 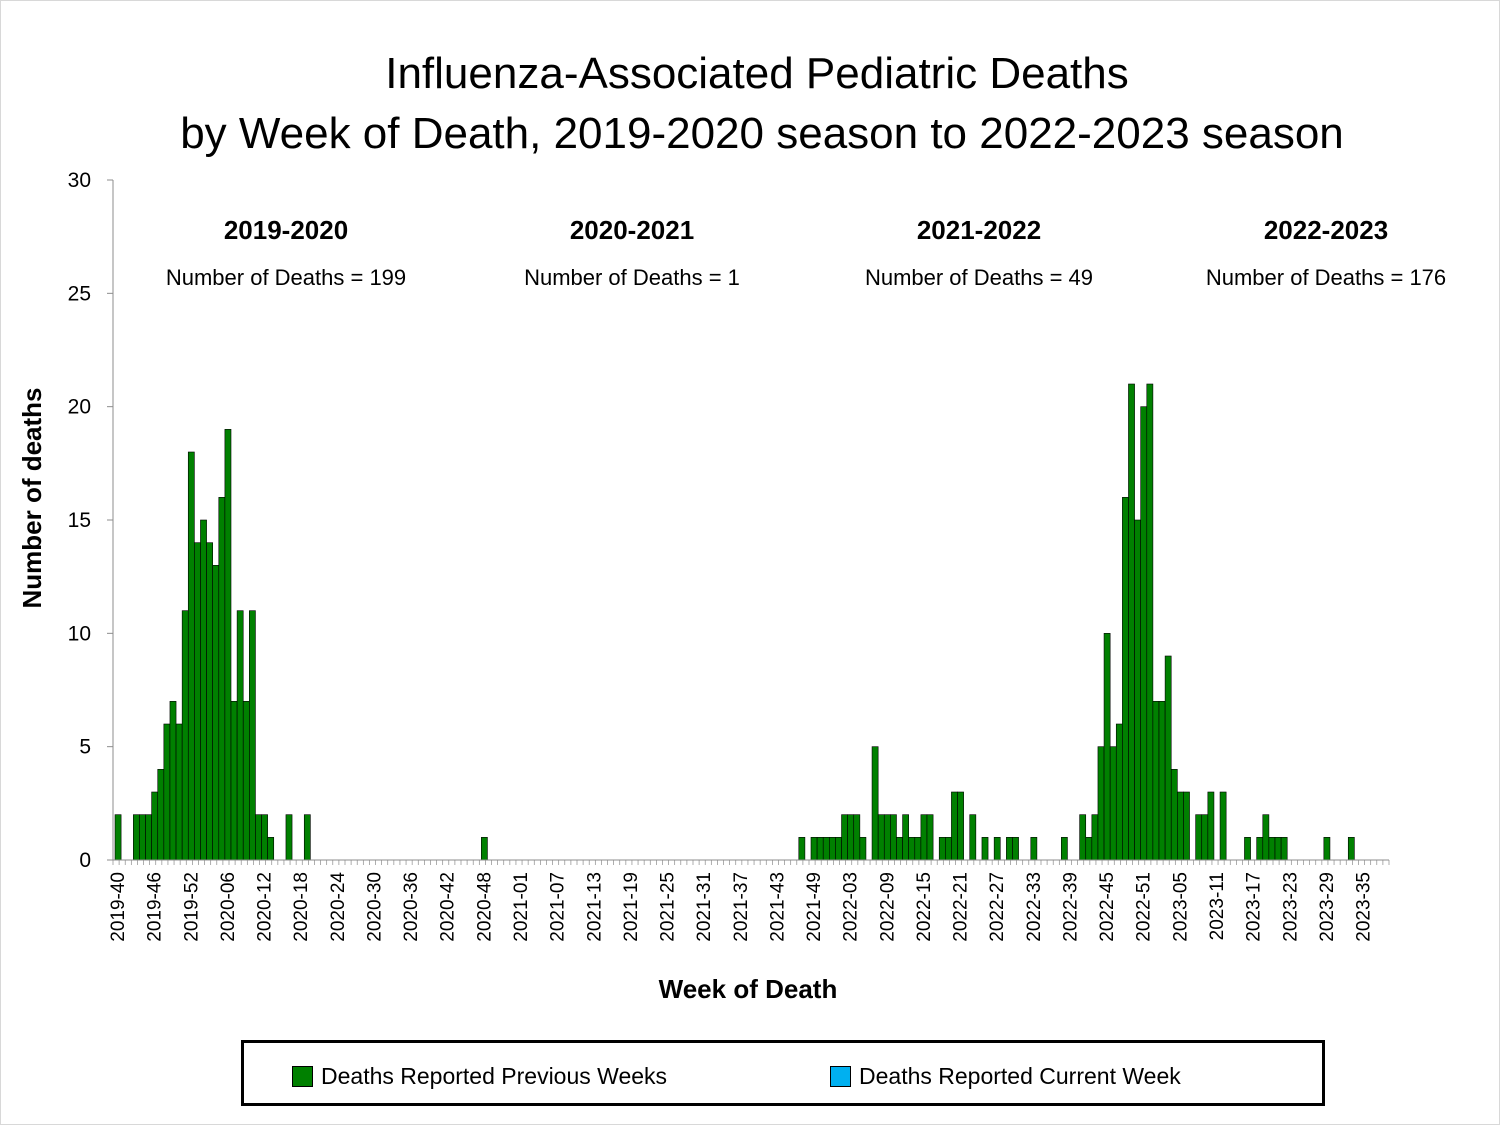 I want to click on season-count-2020-2021: Number of Deaths = 1, so click(x=632, y=277).